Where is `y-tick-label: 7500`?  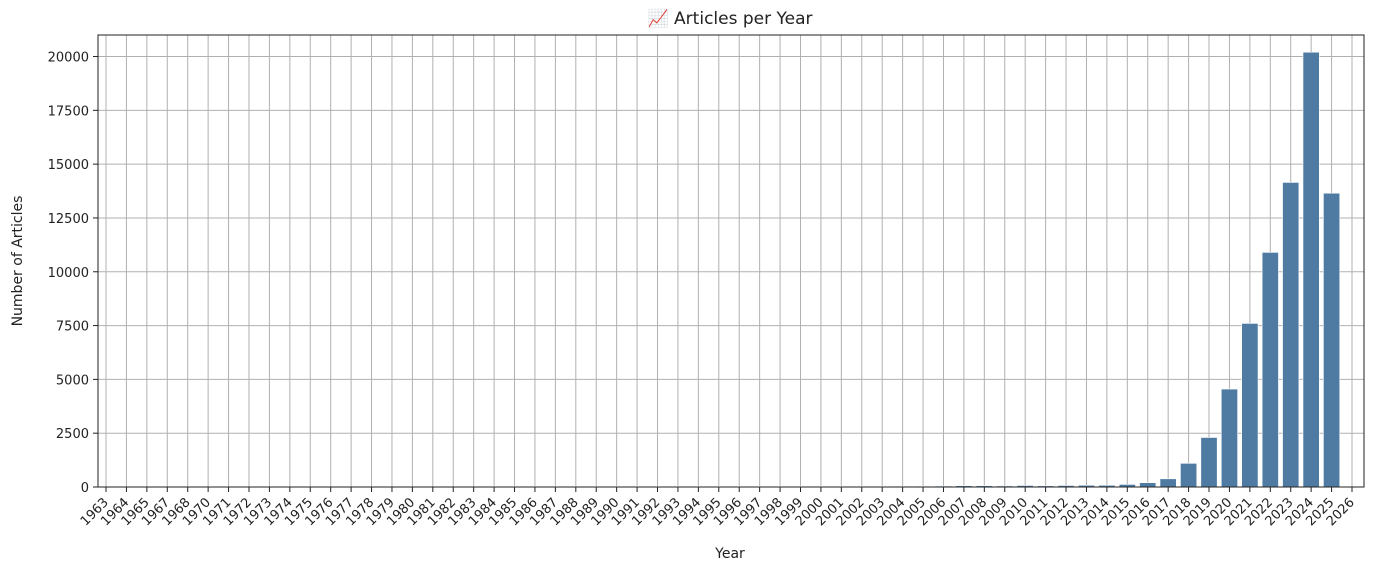
y-tick-label: 7500 is located at coordinates (72, 327).